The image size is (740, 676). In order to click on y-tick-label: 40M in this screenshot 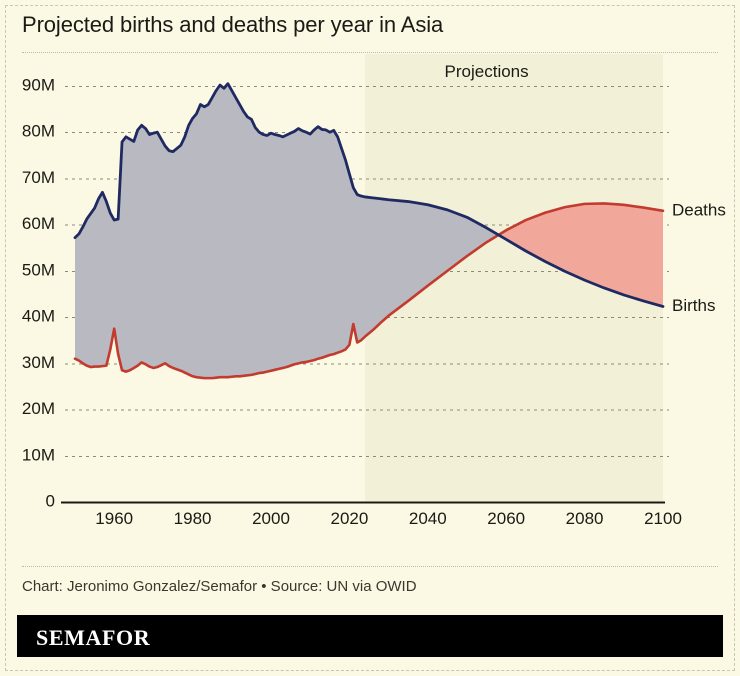, I will do `click(38, 316)`.